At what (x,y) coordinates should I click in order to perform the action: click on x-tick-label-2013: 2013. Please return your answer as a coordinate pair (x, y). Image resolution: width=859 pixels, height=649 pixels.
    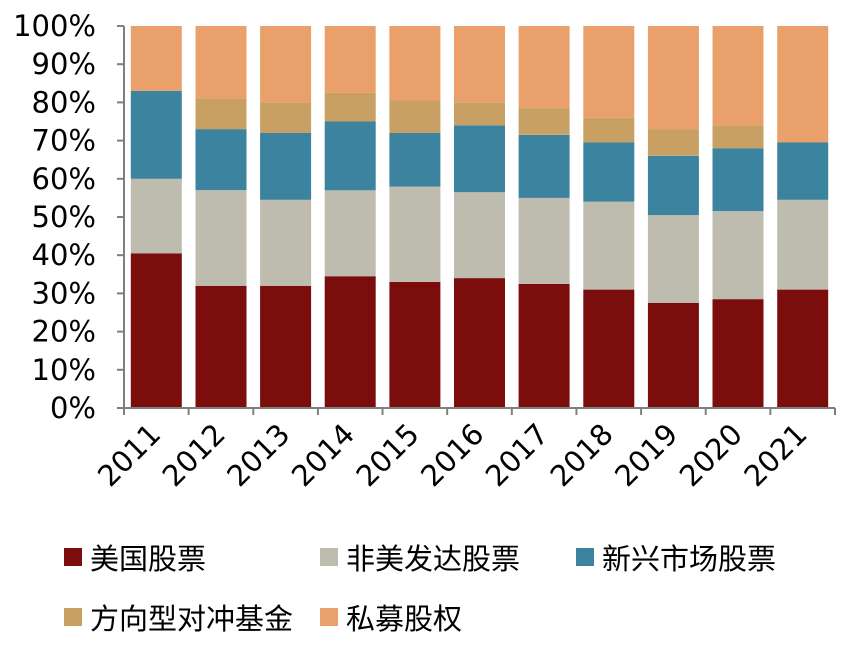
    Looking at the image, I should click on (258, 455).